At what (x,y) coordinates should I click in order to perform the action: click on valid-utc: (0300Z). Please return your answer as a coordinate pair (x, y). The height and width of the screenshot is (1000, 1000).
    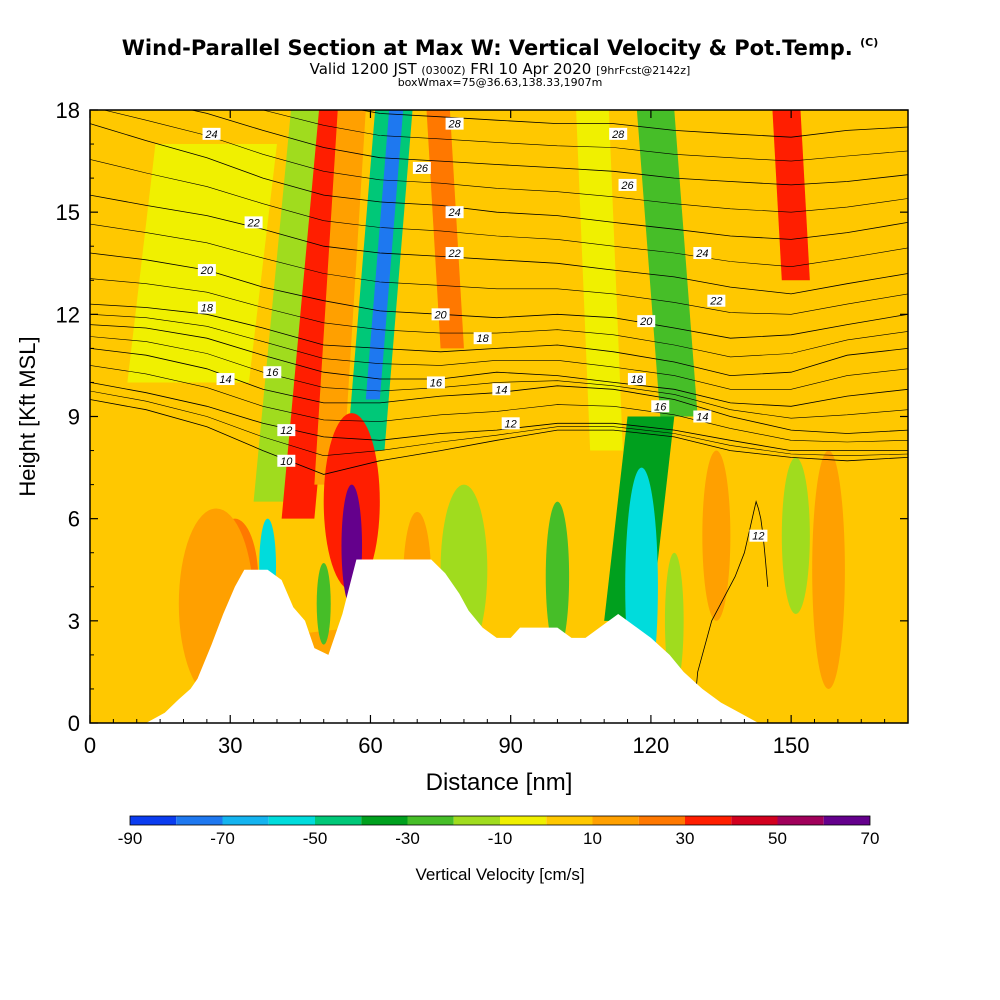
    Looking at the image, I should click on (443, 70).